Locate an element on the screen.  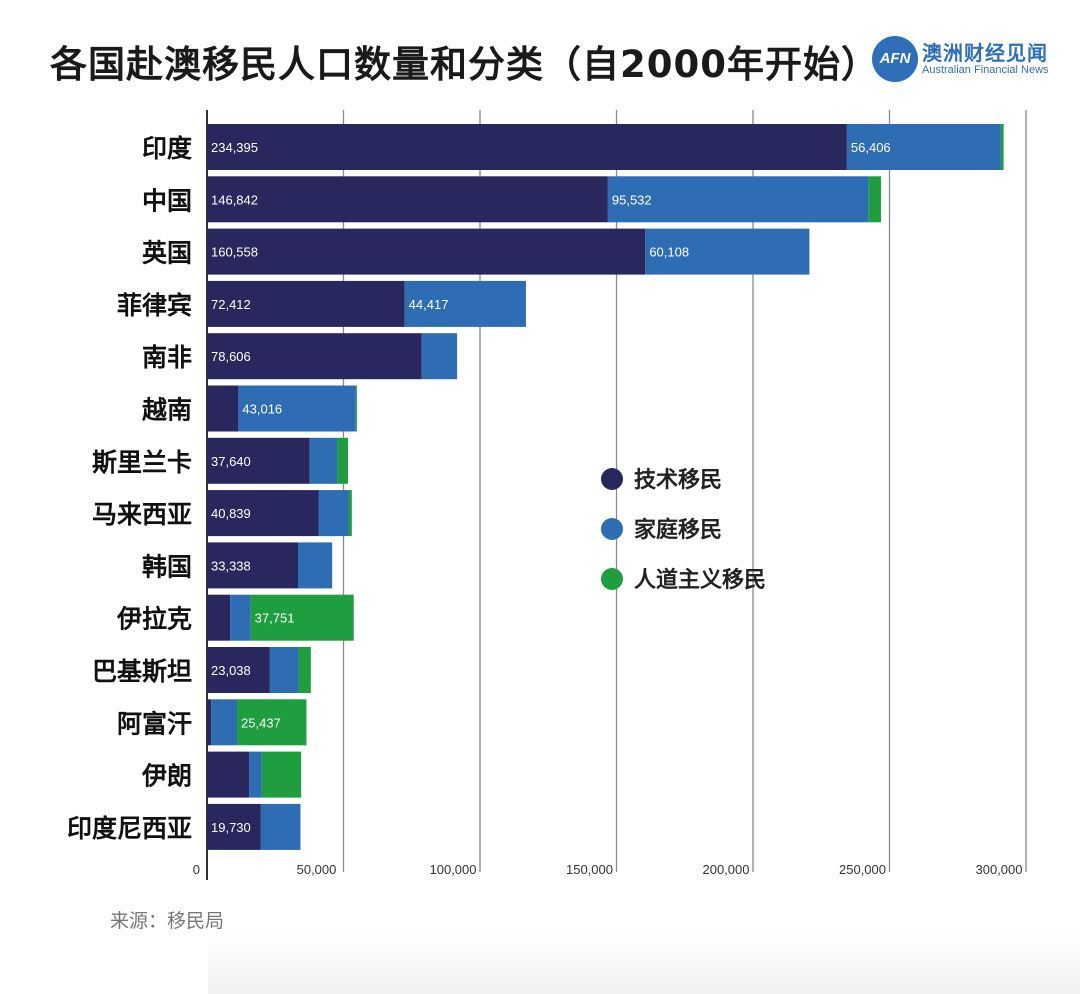
category-label: 印度尼西亚 is located at coordinates (129, 828).